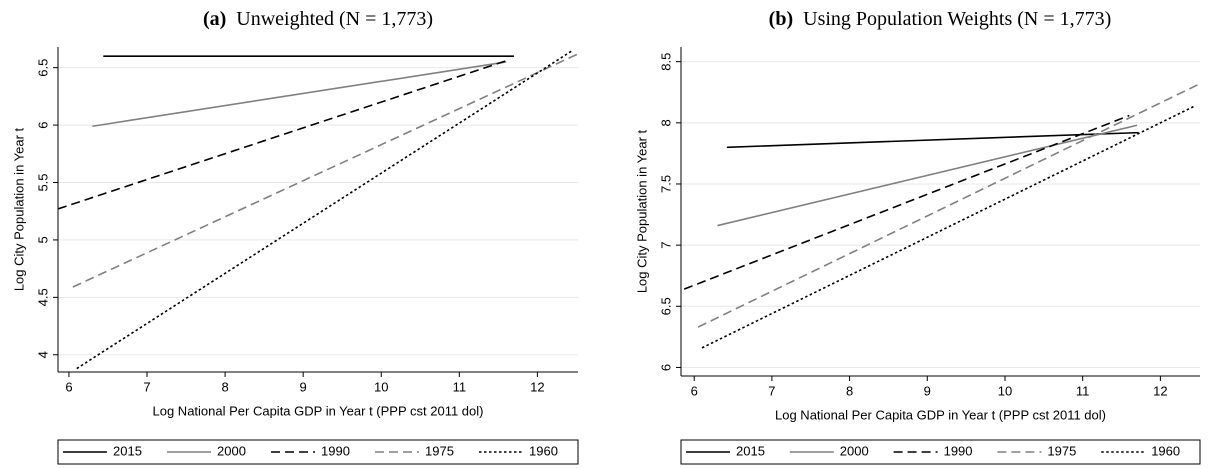  Describe the element at coordinates (42, 354) in the screenshot. I see `y-tick-label: 4` at that location.